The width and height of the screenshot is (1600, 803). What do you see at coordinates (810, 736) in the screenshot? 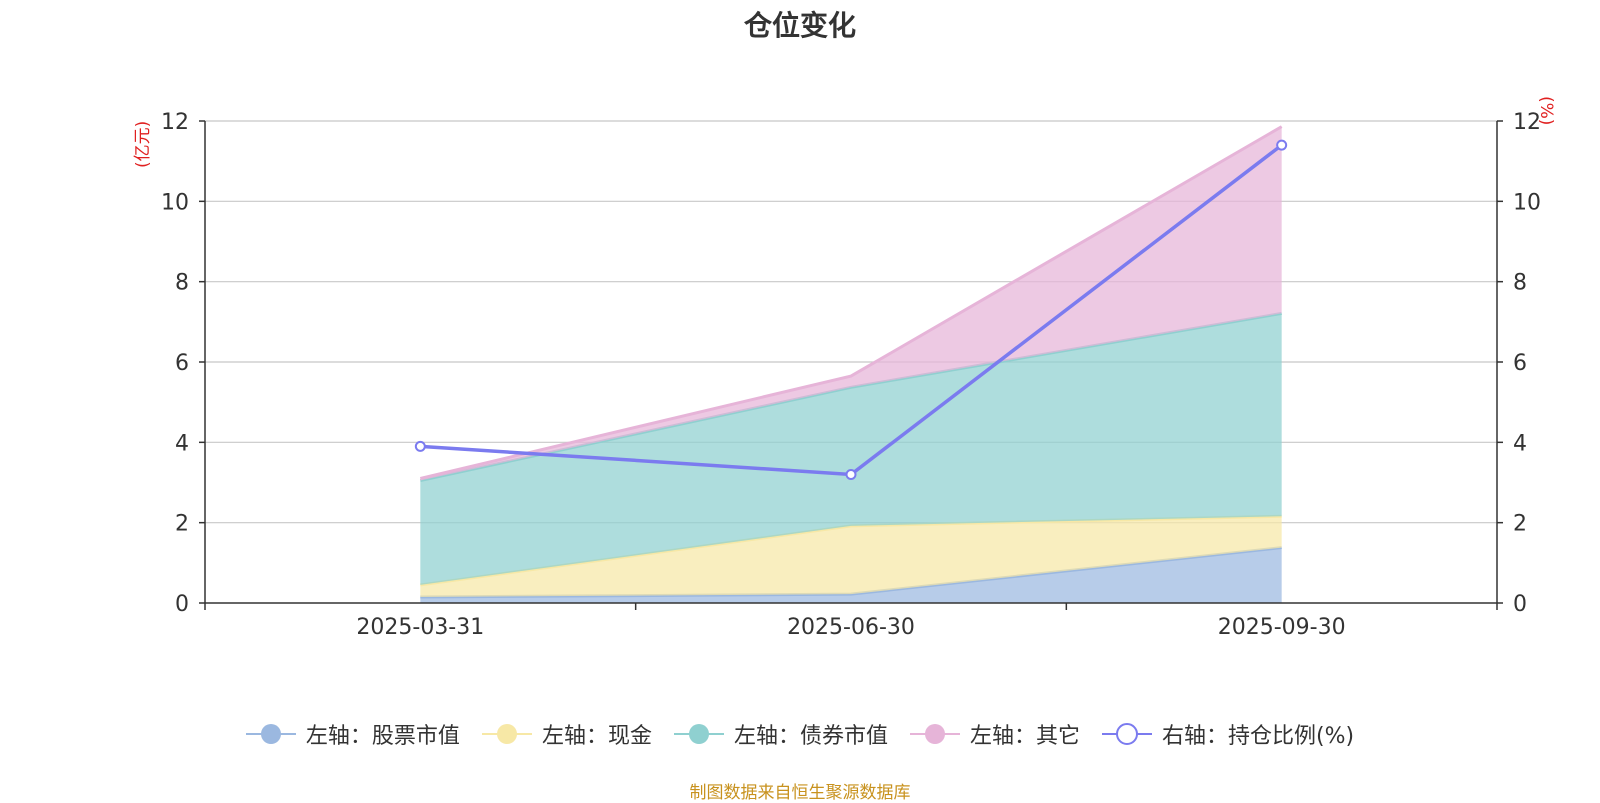
I see `legend-label: 左轴：债券市值` at bounding box center [810, 736].